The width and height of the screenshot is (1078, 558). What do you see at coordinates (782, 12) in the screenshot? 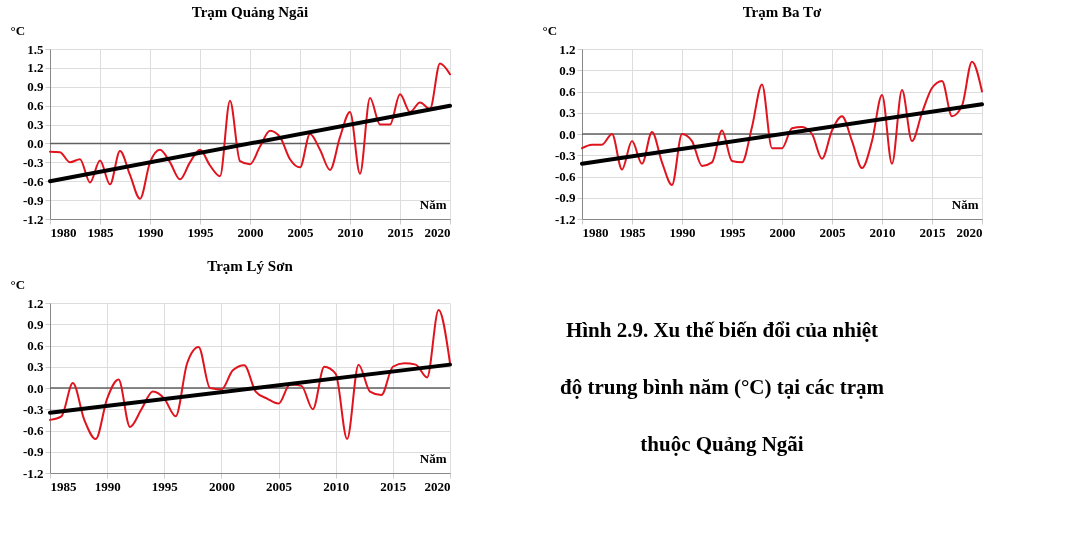
I see `chart-title: Trạm Ba Tơ` at bounding box center [782, 12].